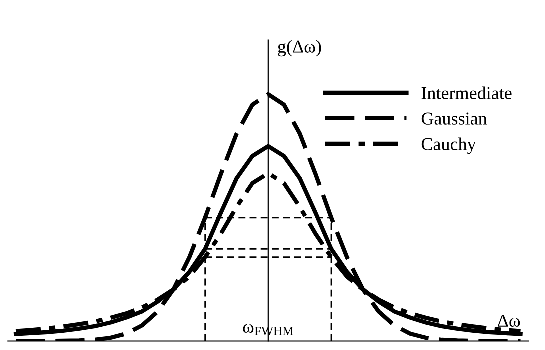 This screenshot has height=350, width=545. I want to click on legend-label: Intermediate, so click(467, 93).